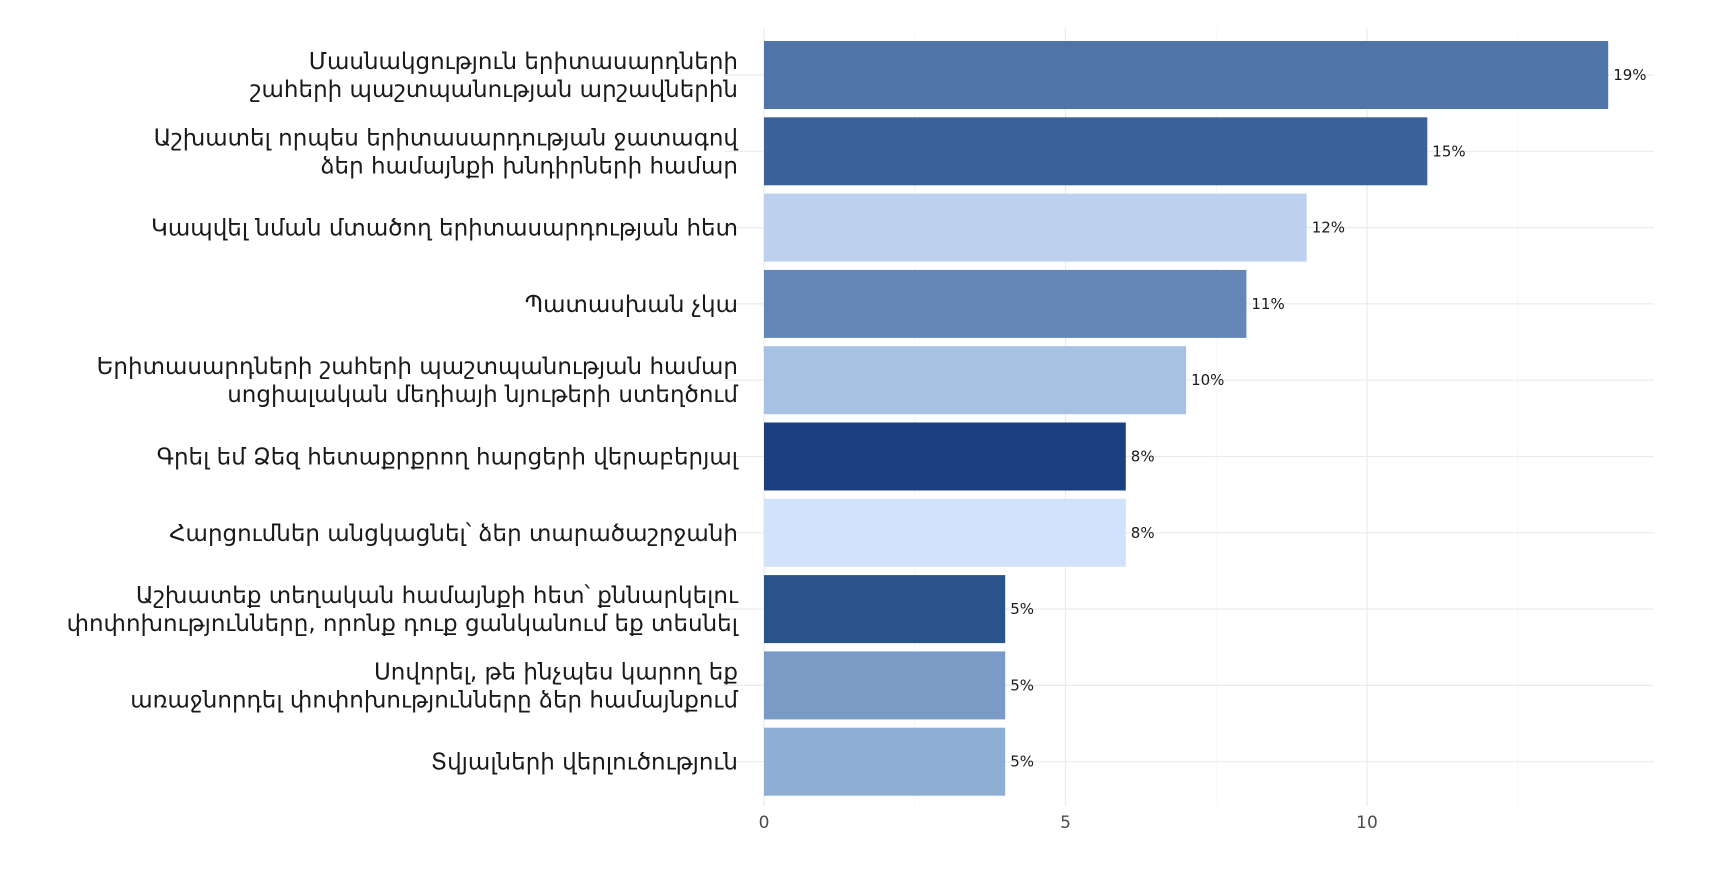 Image resolution: width=1710 pixels, height=884 pixels. I want to click on bar-value-label: 19%, so click(1629, 75).